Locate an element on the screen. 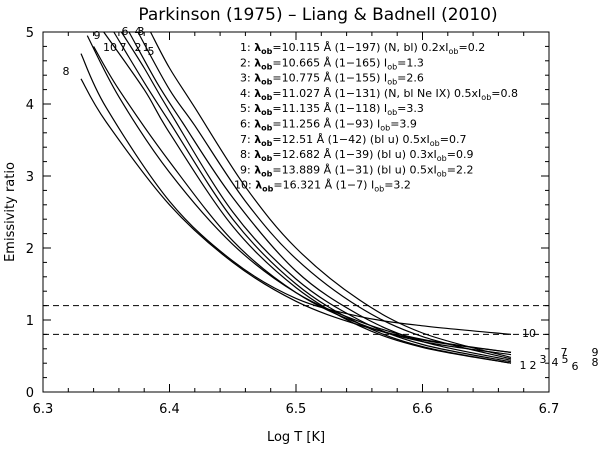  curve-label-top-3: 3 is located at coordinates (141, 31).